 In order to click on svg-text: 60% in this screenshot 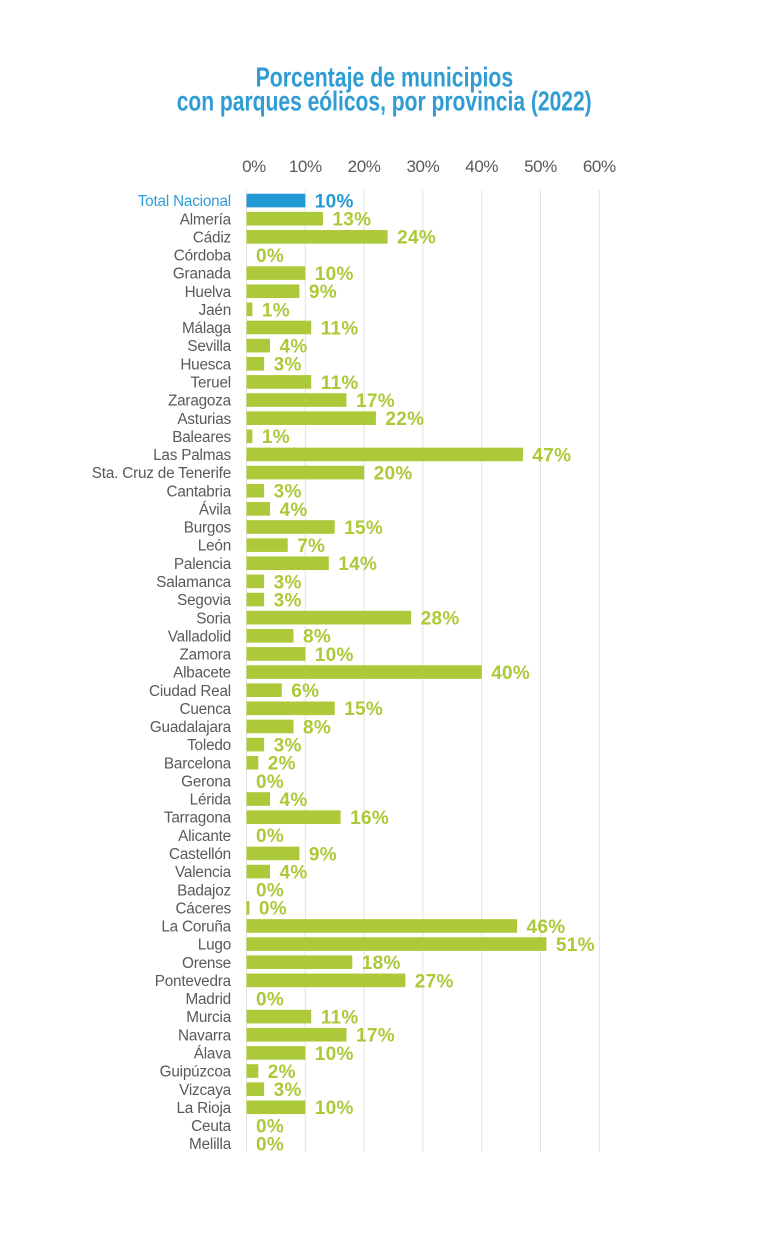, I will do `click(599, 166)`.